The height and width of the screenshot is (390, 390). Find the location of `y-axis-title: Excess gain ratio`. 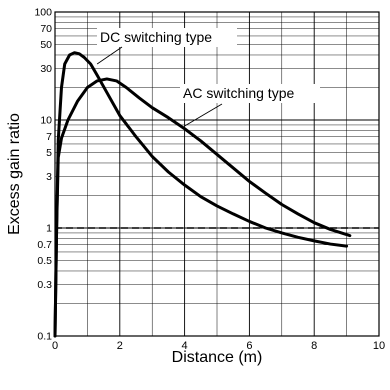

y-axis-title: Excess gain ratio is located at coordinates (14, 174).